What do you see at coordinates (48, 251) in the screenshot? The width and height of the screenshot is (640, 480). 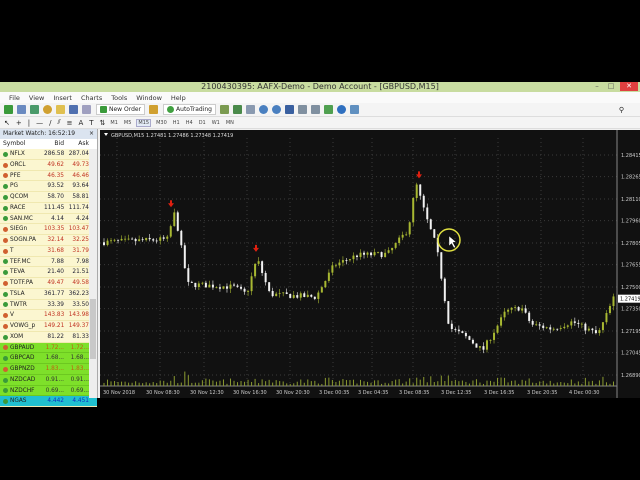 I see `market-watch-row: T 31.68 31.79` at bounding box center [48, 251].